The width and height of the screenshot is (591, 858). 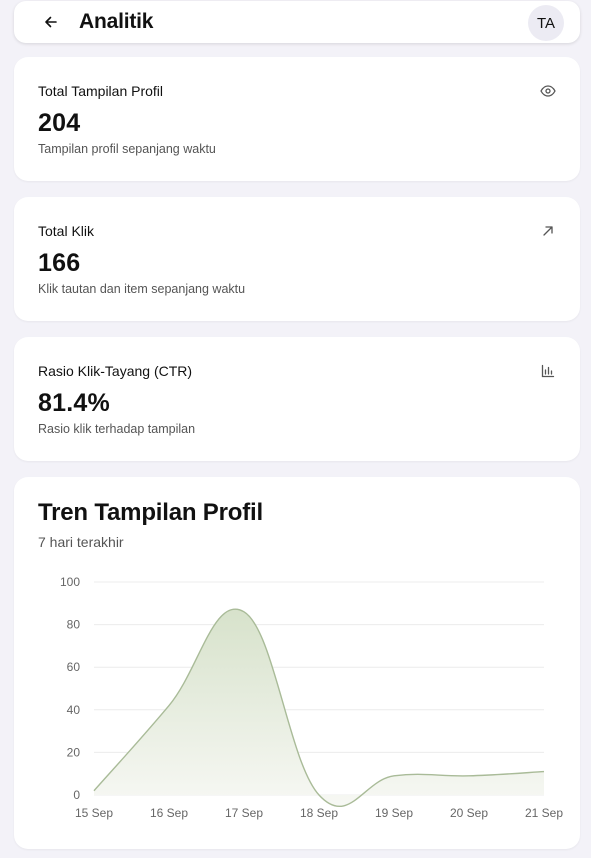 What do you see at coordinates (297, 22) in the screenshot?
I see `app-header: Analitik TA` at bounding box center [297, 22].